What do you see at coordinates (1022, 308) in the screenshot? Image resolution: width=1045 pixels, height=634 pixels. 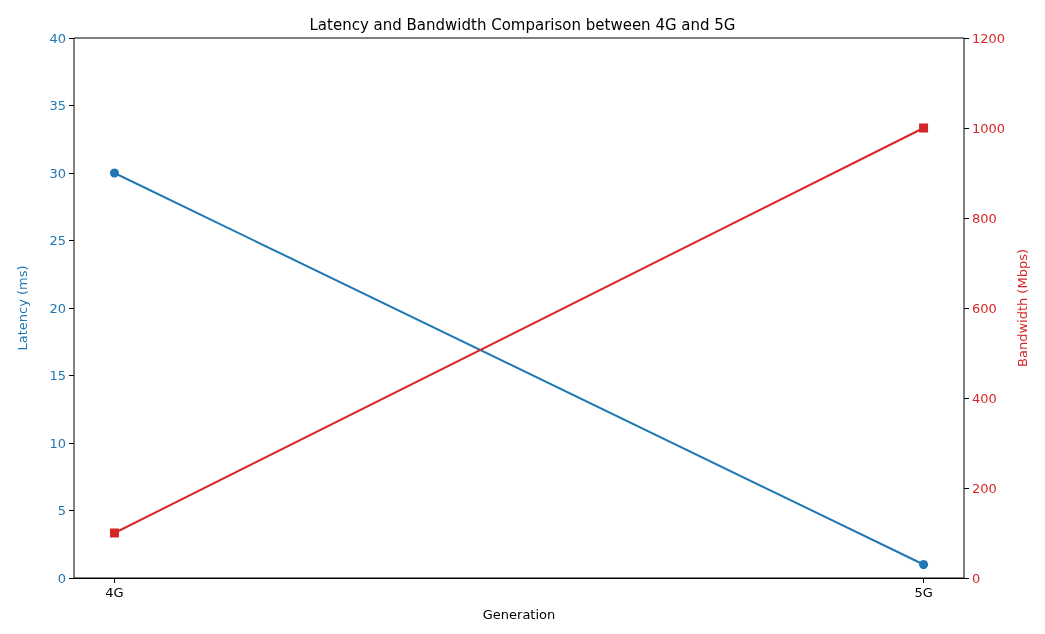 I see `y2-axis-title: Bandwidth (Mbps)` at bounding box center [1022, 308].